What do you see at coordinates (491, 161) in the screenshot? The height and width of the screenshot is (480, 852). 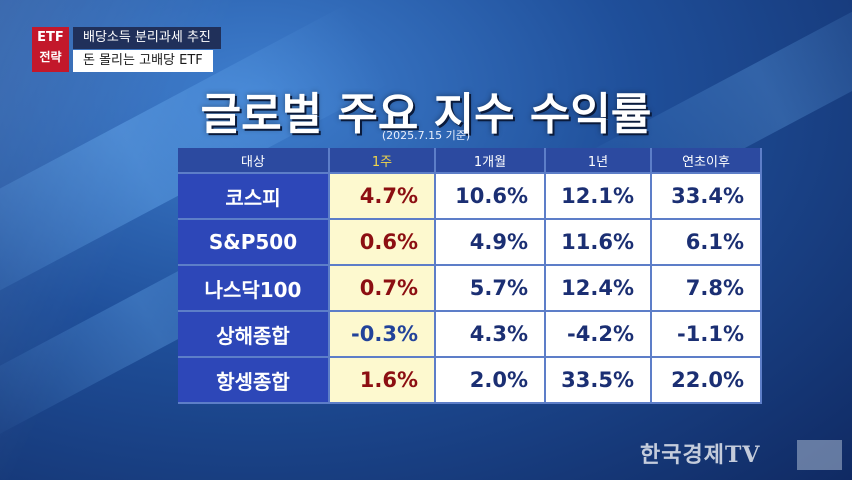 I see `header-1-month: 1개월` at bounding box center [491, 161].